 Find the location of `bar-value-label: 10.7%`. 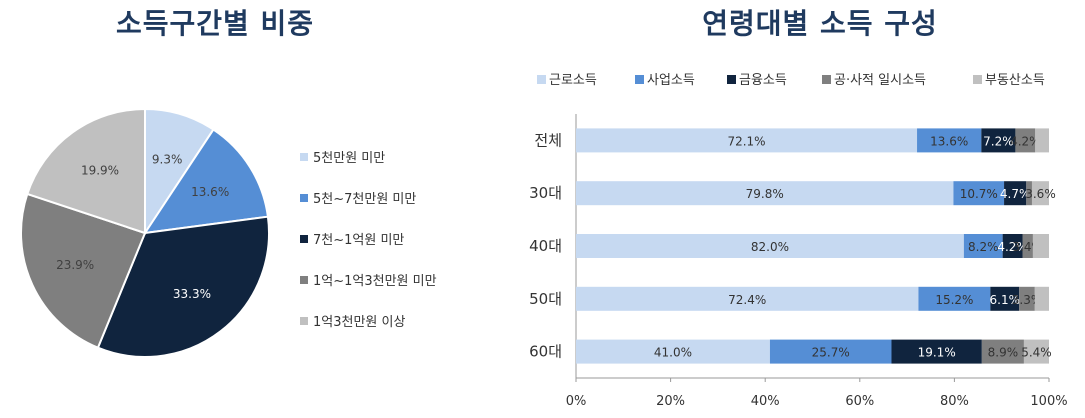

bar-value-label: 10.7% is located at coordinates (979, 194).